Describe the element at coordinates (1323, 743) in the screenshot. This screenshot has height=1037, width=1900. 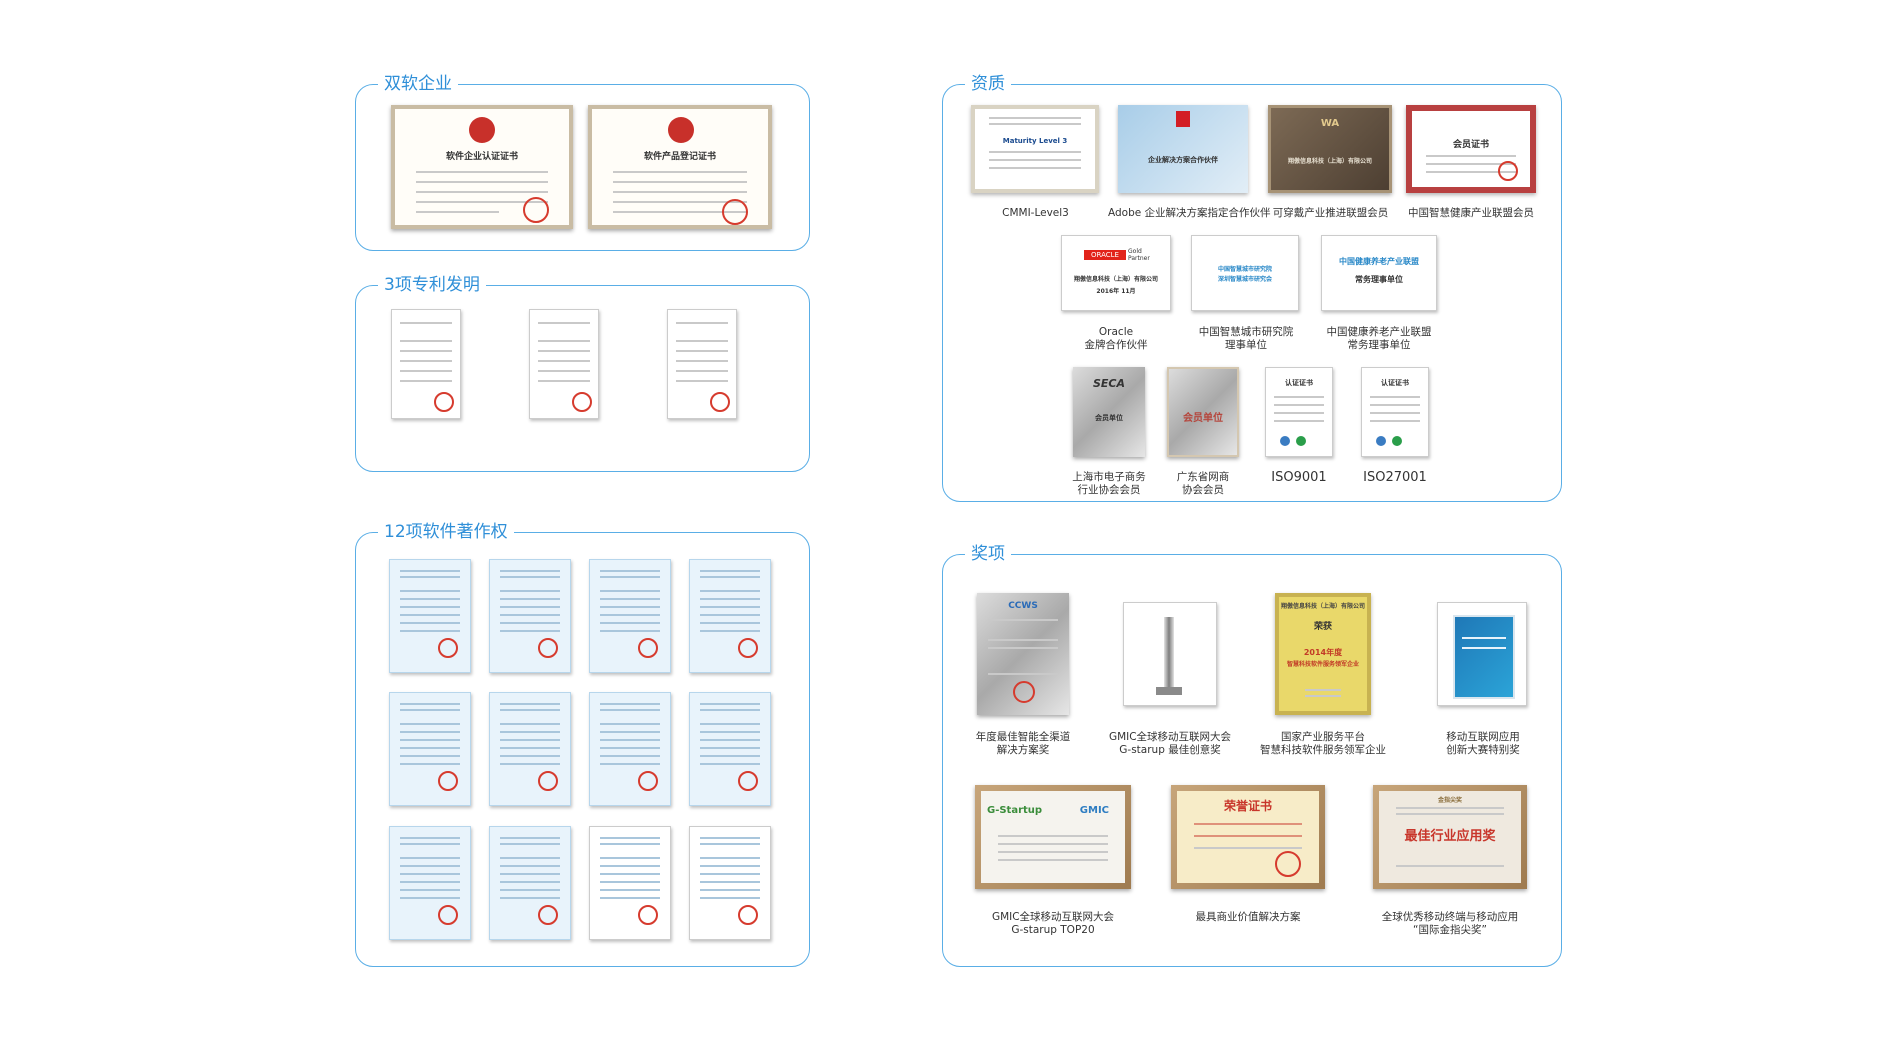
I see `caption: 国家产业服务平台 智慧科技软件服务领军企业` at that location.